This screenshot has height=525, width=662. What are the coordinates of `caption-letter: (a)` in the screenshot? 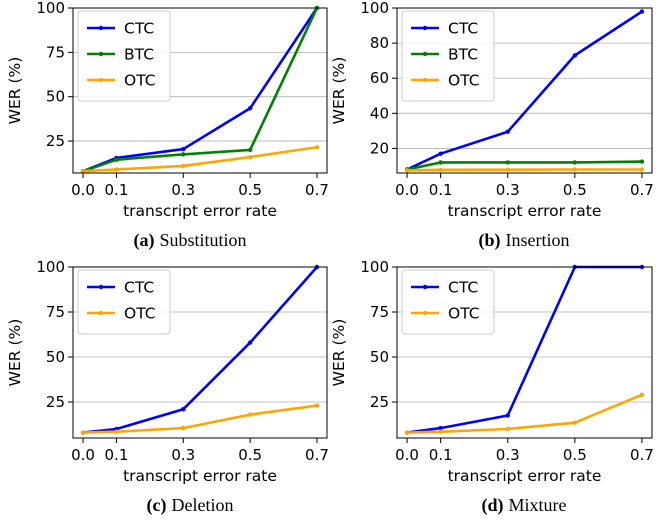 It's located at (143, 240).